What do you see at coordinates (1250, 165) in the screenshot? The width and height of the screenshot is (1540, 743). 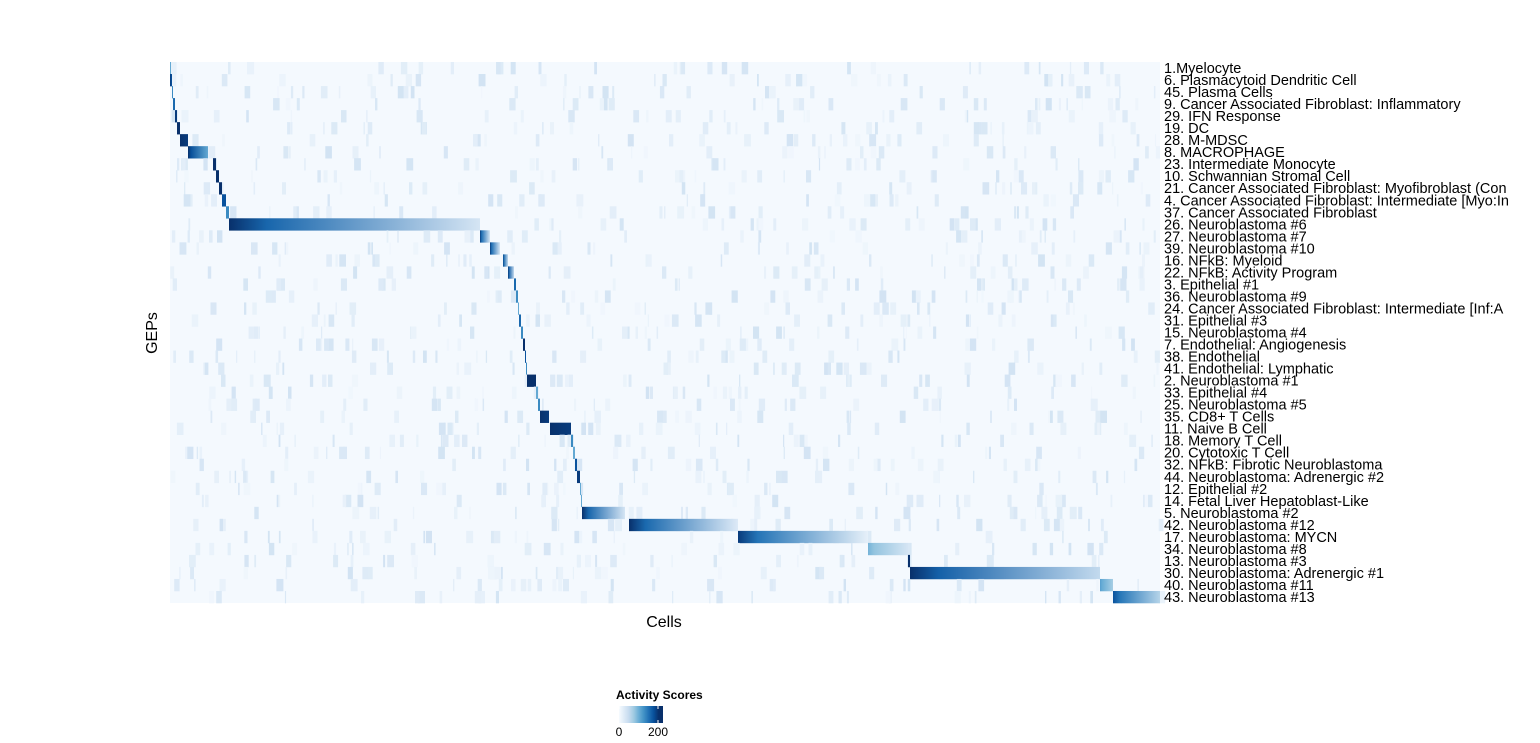 I see `row-label: 23. Intermediate Monocyte` at bounding box center [1250, 165].